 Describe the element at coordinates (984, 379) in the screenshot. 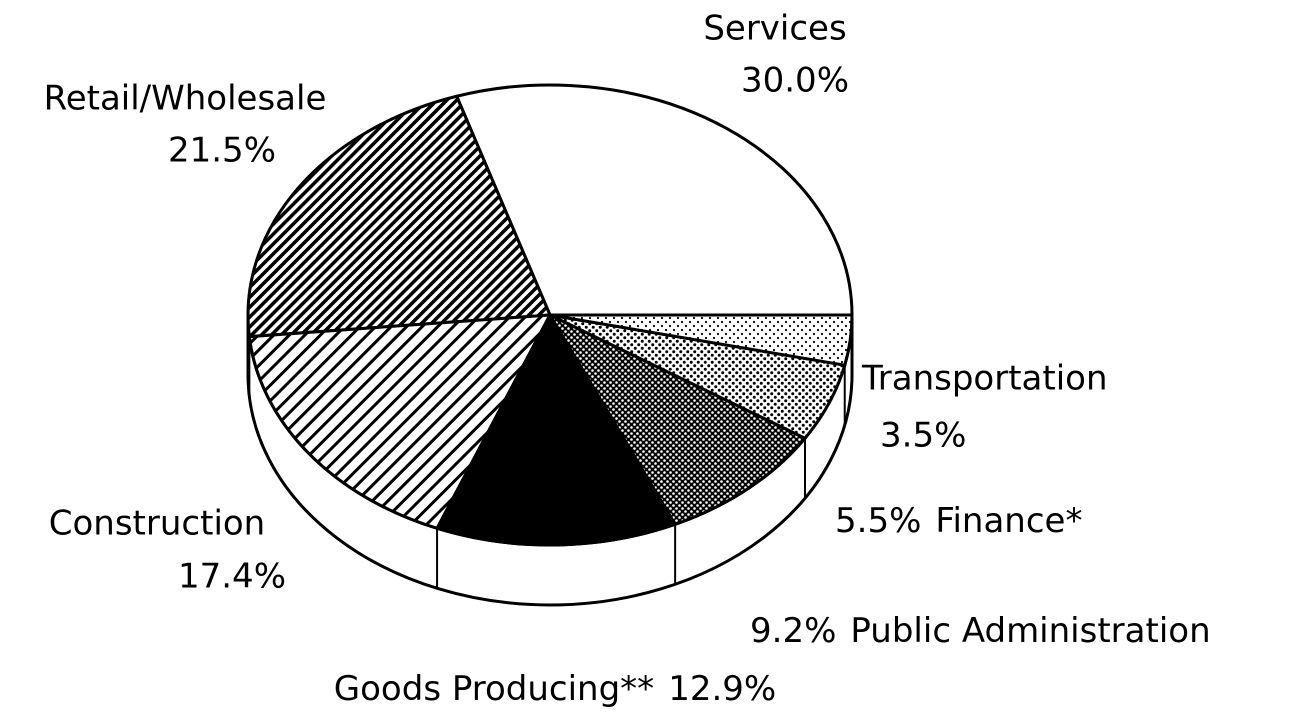

I see `slice-label: Transportation` at that location.